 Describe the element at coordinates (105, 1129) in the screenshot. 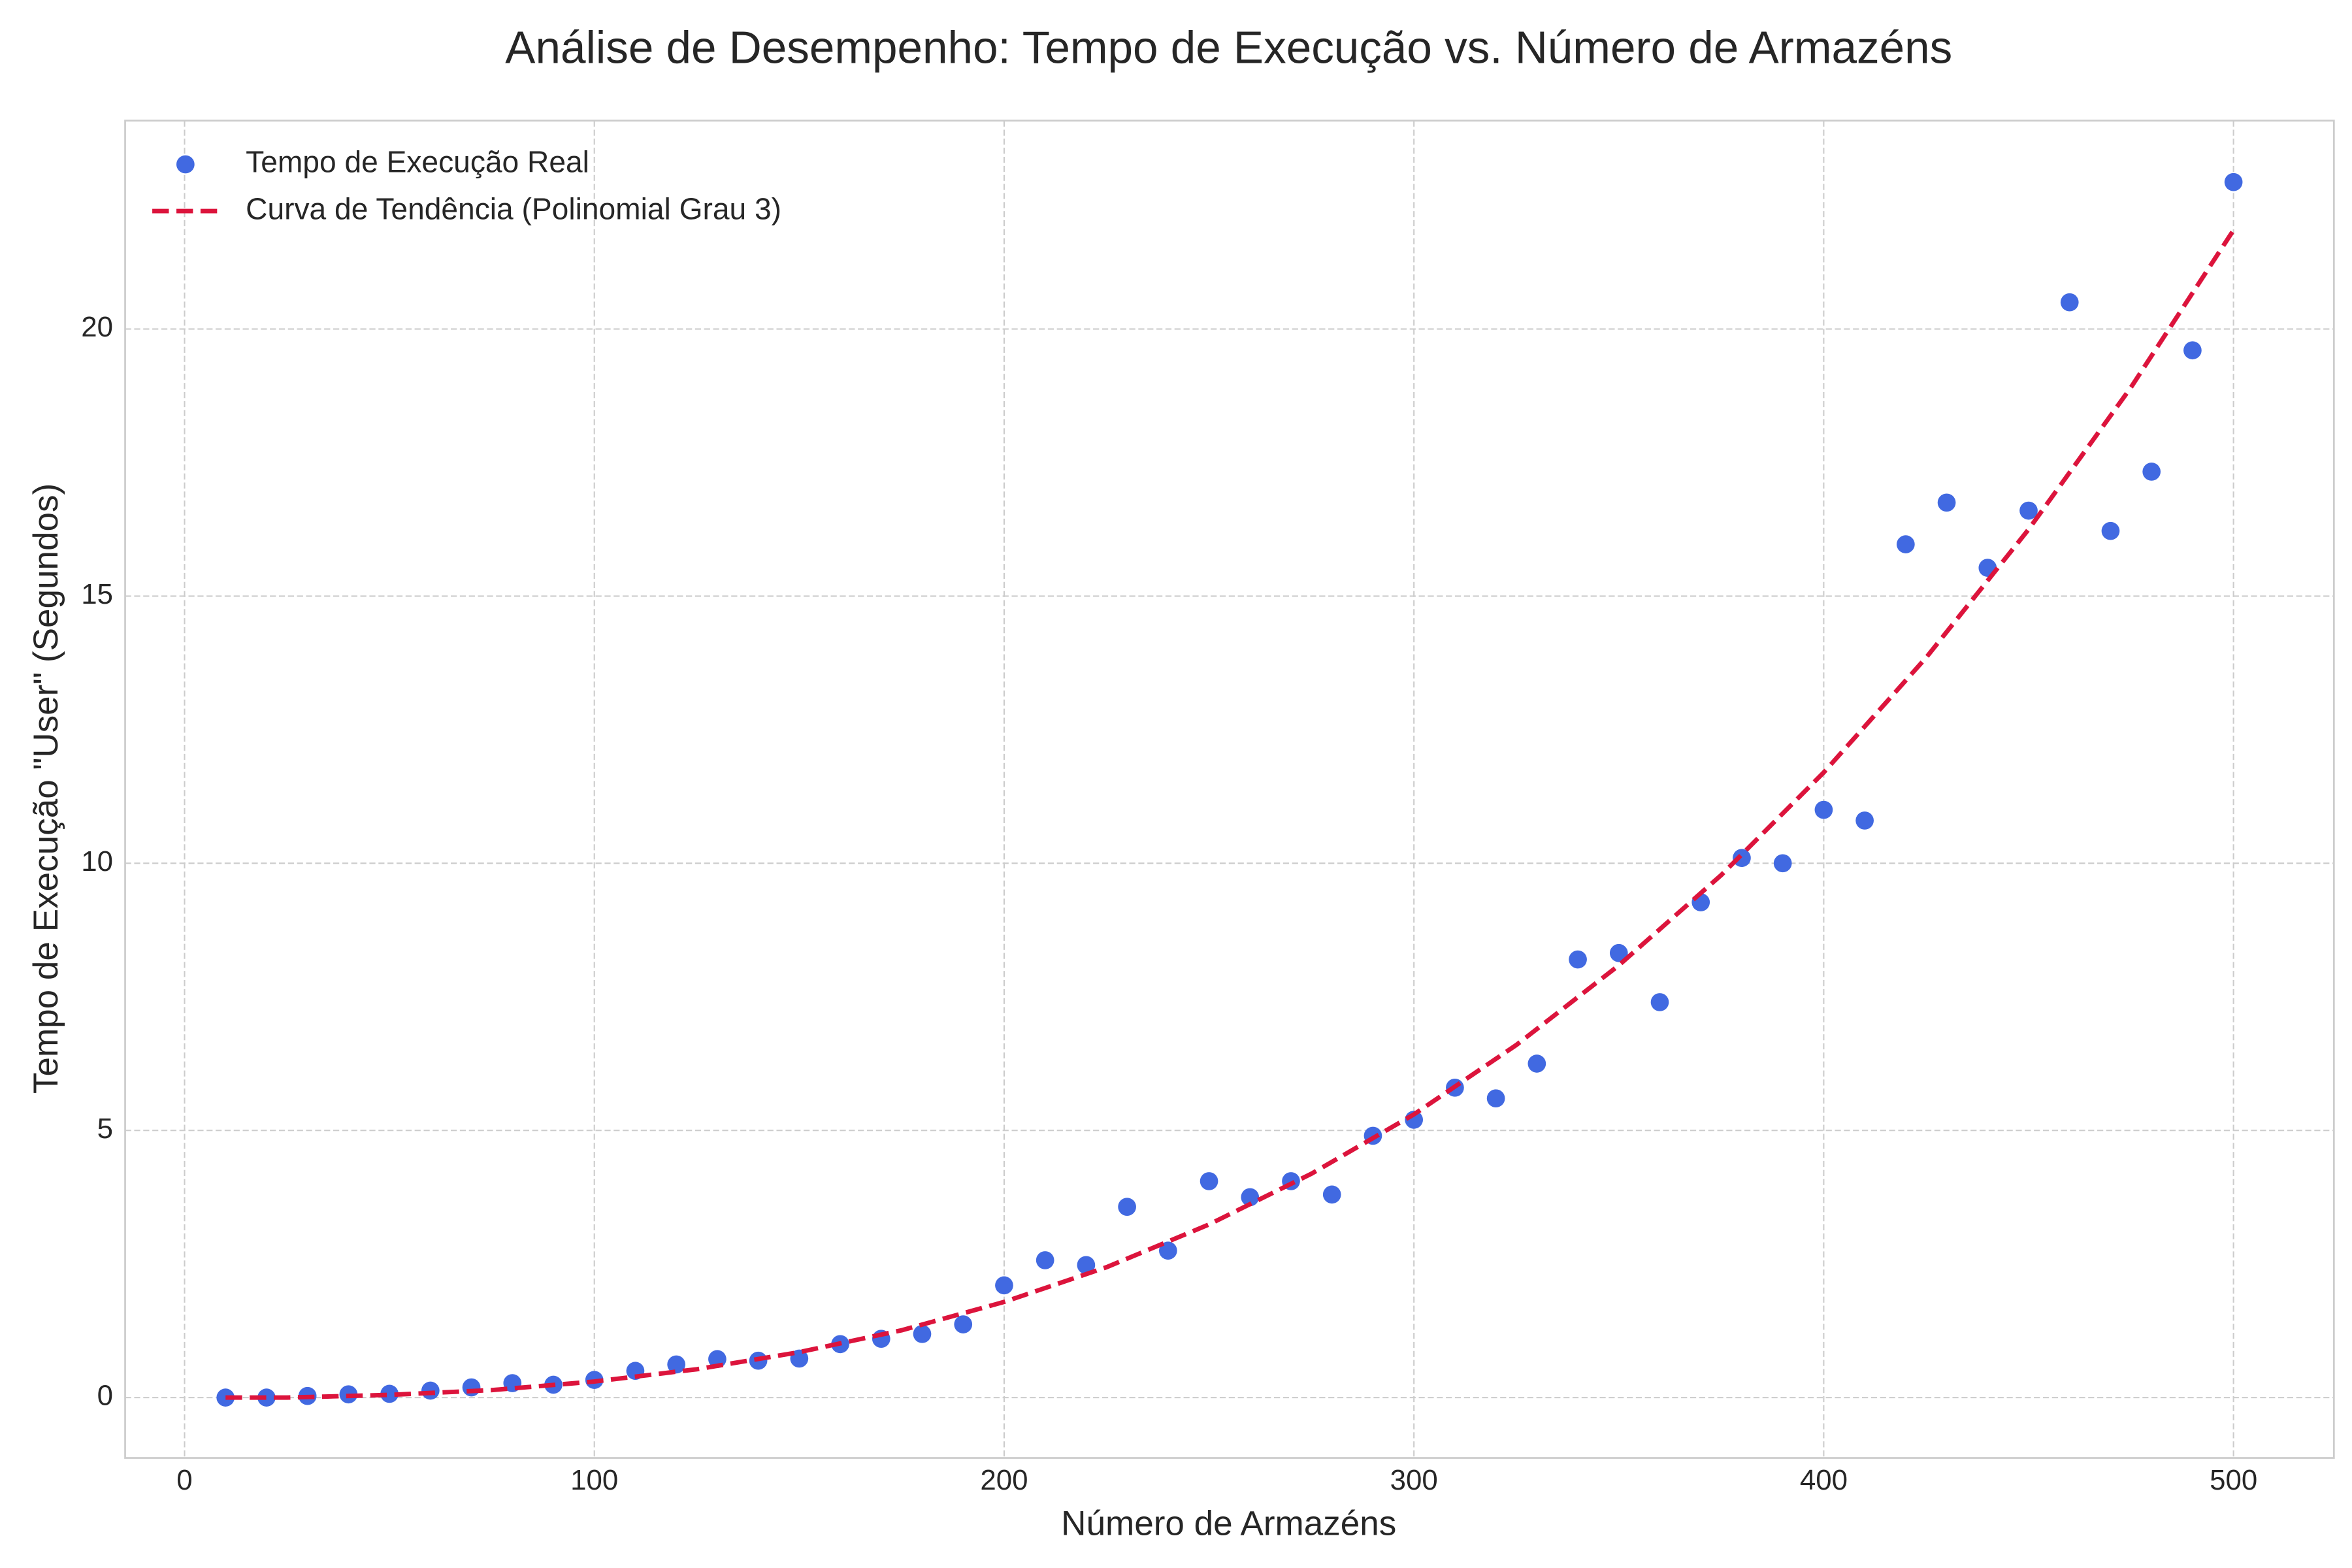

I see `y-tick-label: 5` at that location.